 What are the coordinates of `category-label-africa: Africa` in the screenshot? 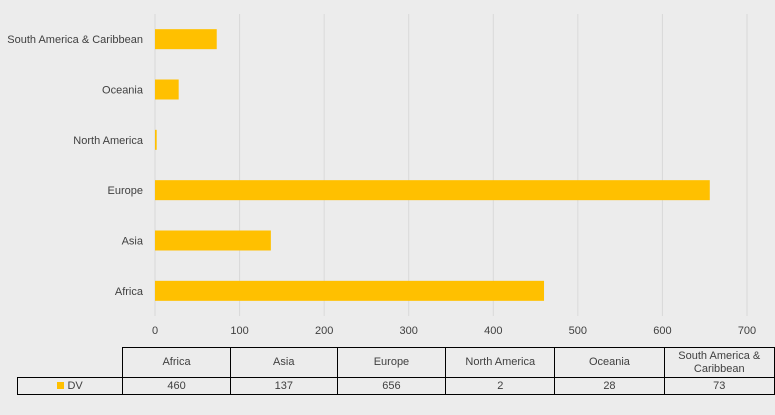 It's located at (129, 292).